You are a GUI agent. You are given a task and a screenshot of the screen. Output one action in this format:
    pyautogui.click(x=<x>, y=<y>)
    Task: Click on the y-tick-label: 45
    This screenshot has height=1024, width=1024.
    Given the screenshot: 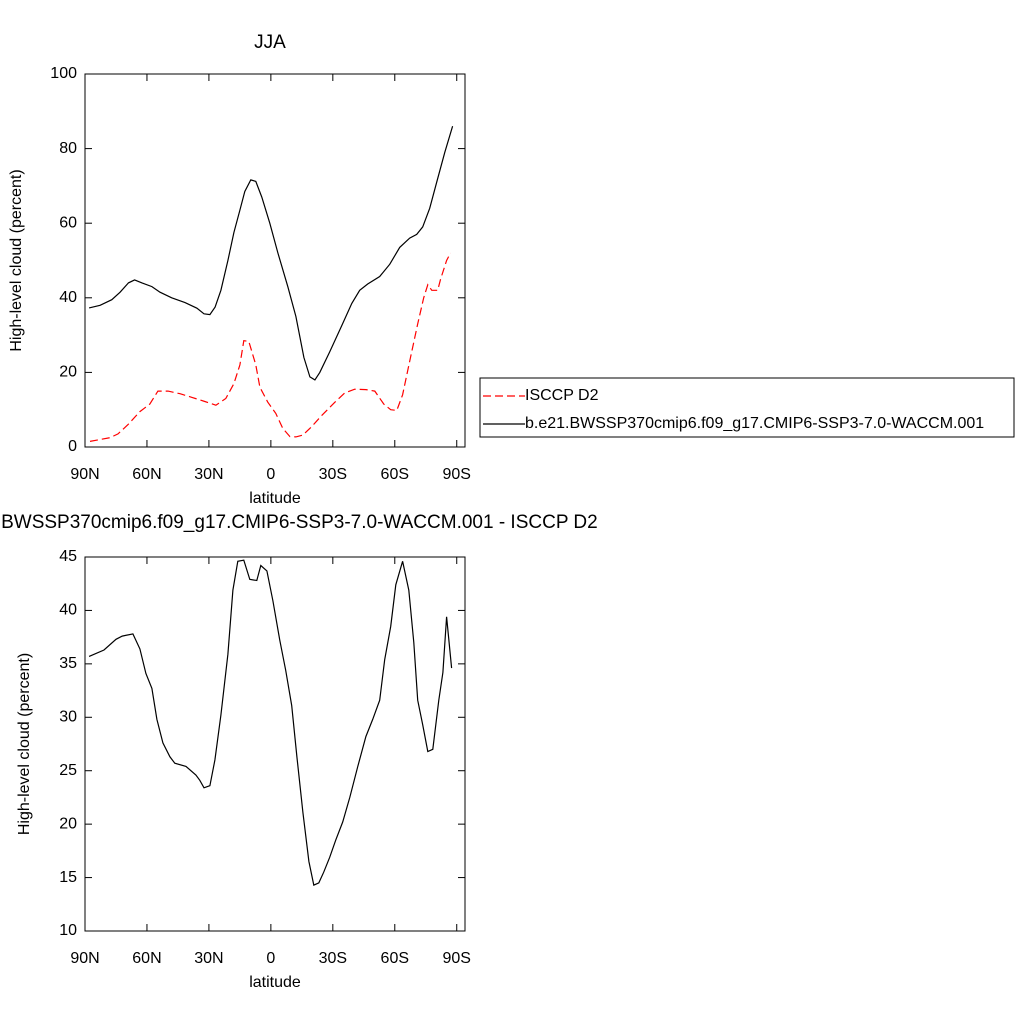 What is the action you would take?
    pyautogui.click(x=68, y=556)
    